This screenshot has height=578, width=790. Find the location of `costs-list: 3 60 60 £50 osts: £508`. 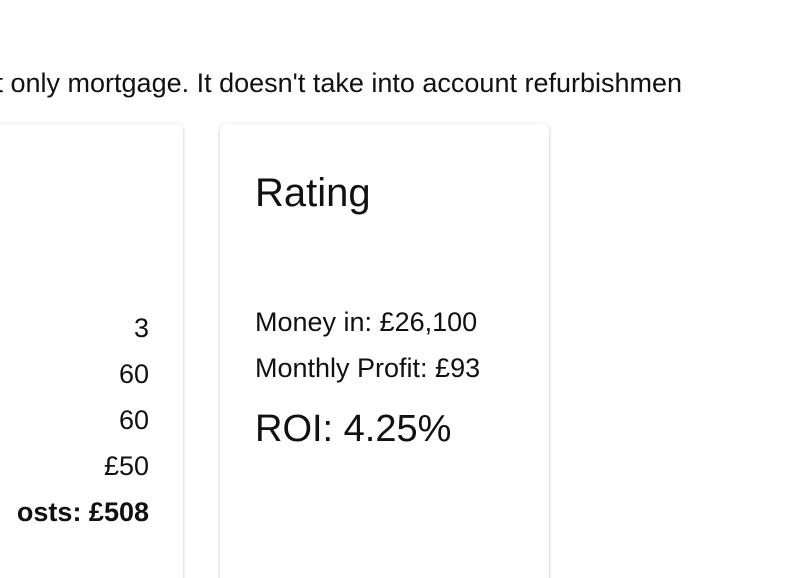

costs-list: 3 60 60 £50 osts: £508 is located at coordinates (74, 420).